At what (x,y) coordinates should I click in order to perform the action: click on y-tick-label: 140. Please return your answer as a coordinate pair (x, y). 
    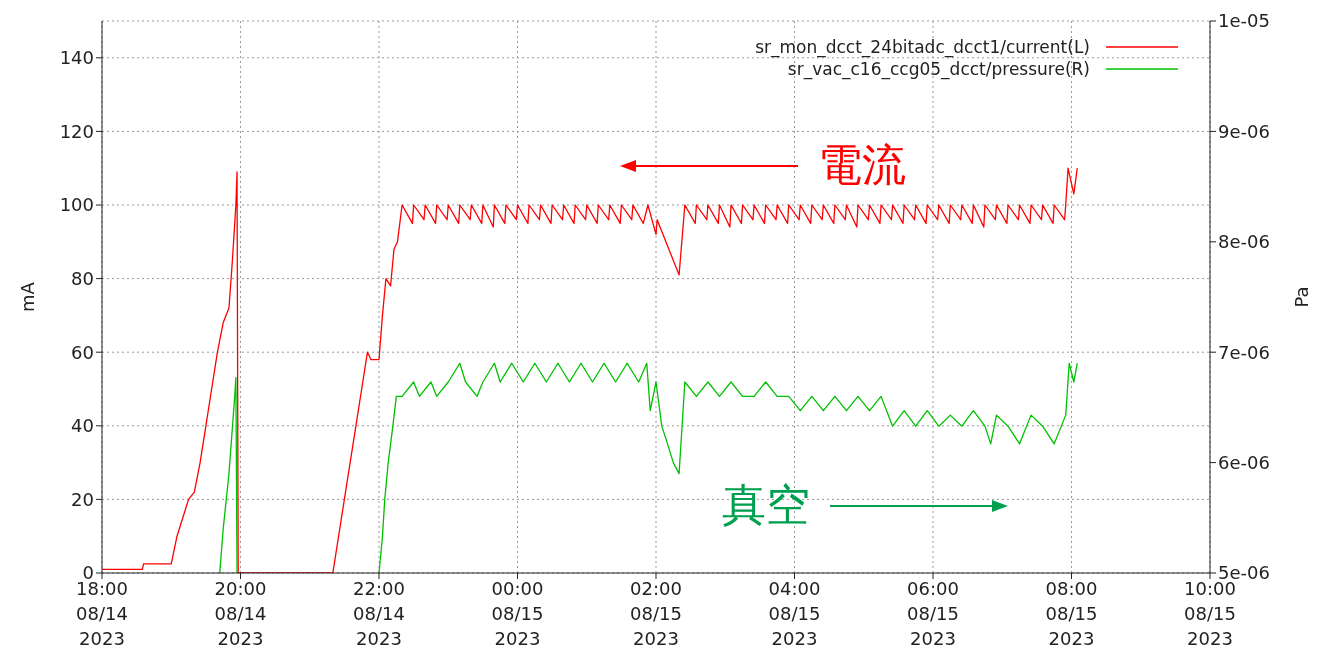
    Looking at the image, I should click on (76, 58).